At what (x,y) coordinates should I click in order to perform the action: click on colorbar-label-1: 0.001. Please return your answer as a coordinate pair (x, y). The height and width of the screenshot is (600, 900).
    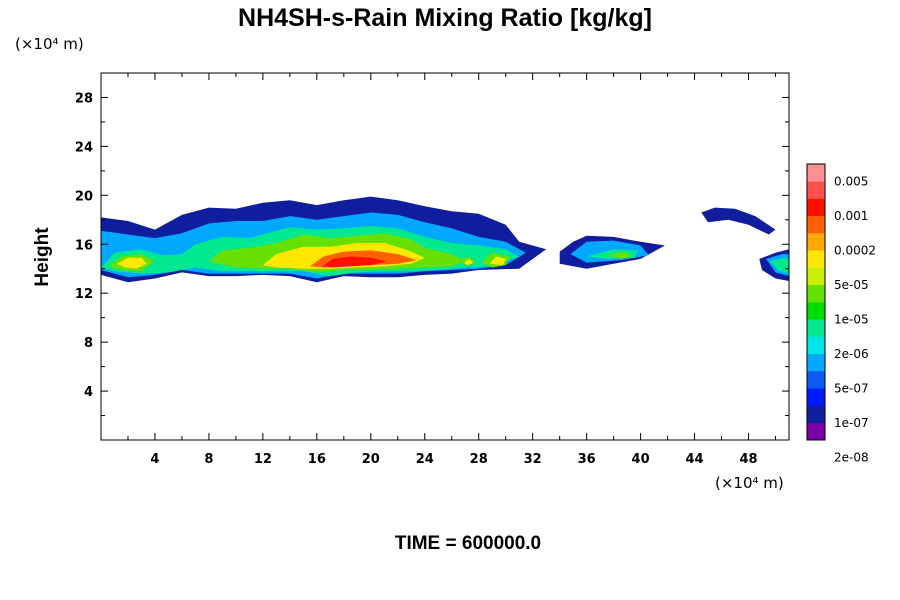
    Looking at the image, I should click on (851, 216).